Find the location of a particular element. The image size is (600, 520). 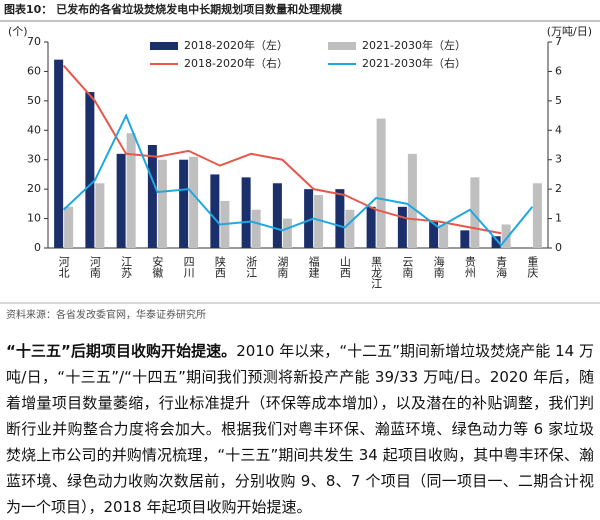

y2-tick-label: 5 is located at coordinates (558, 100).